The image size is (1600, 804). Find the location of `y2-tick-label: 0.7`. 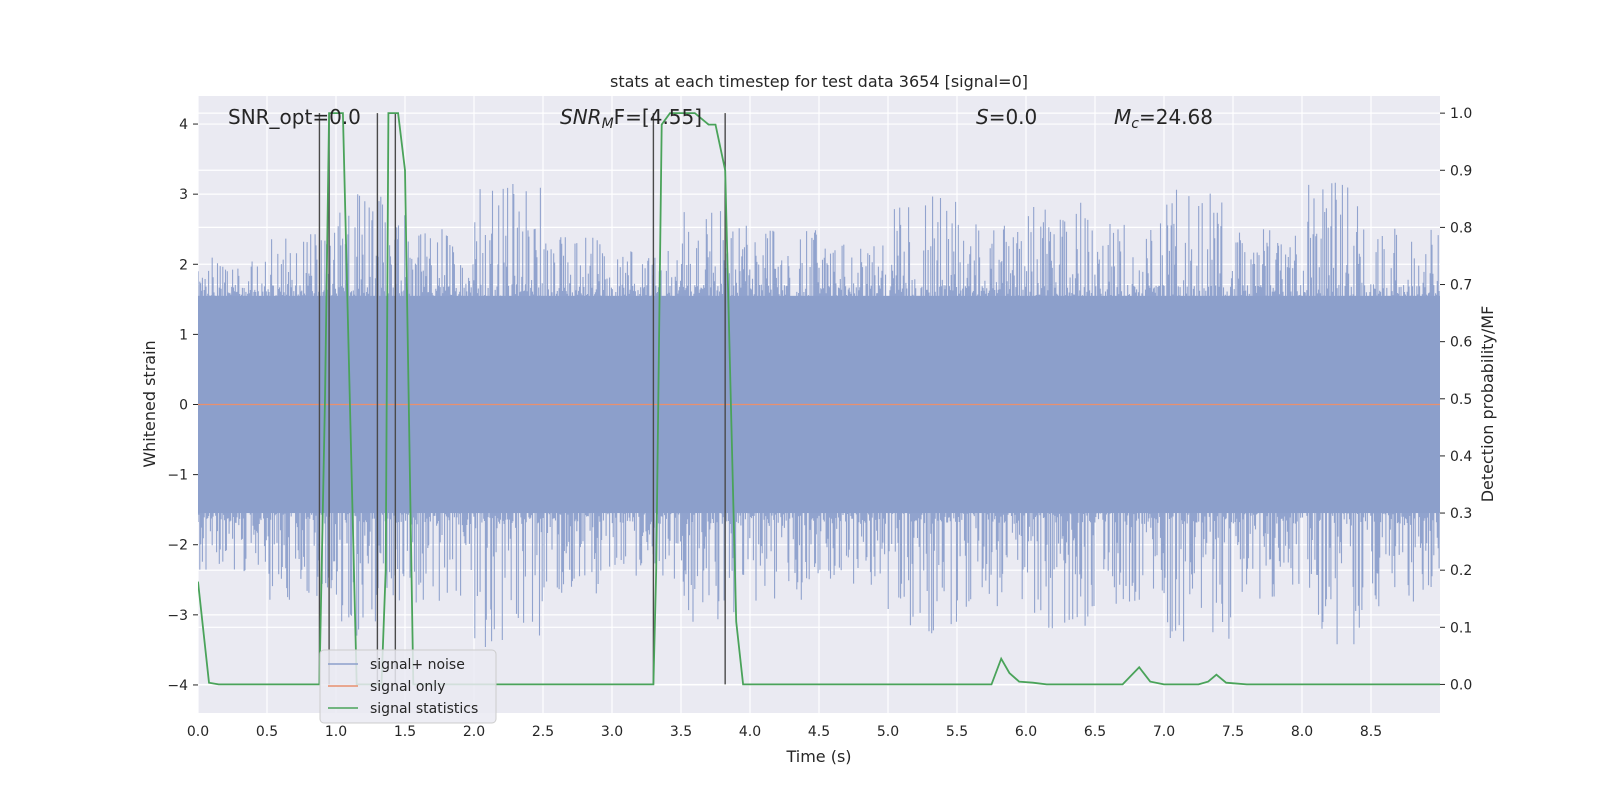

y2-tick-label: 0.7 is located at coordinates (1461, 286).